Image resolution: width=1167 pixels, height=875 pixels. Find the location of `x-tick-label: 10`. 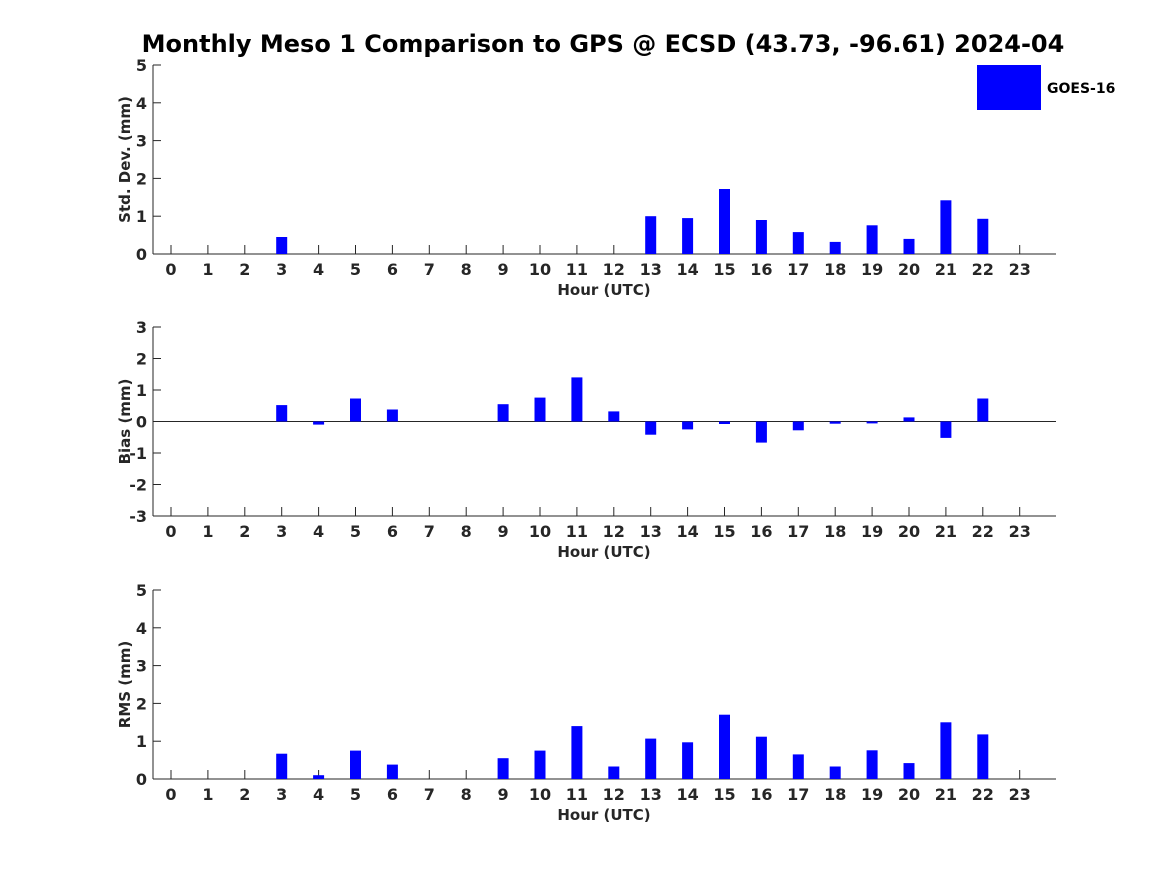

x-tick-label: 10 is located at coordinates (540, 269).